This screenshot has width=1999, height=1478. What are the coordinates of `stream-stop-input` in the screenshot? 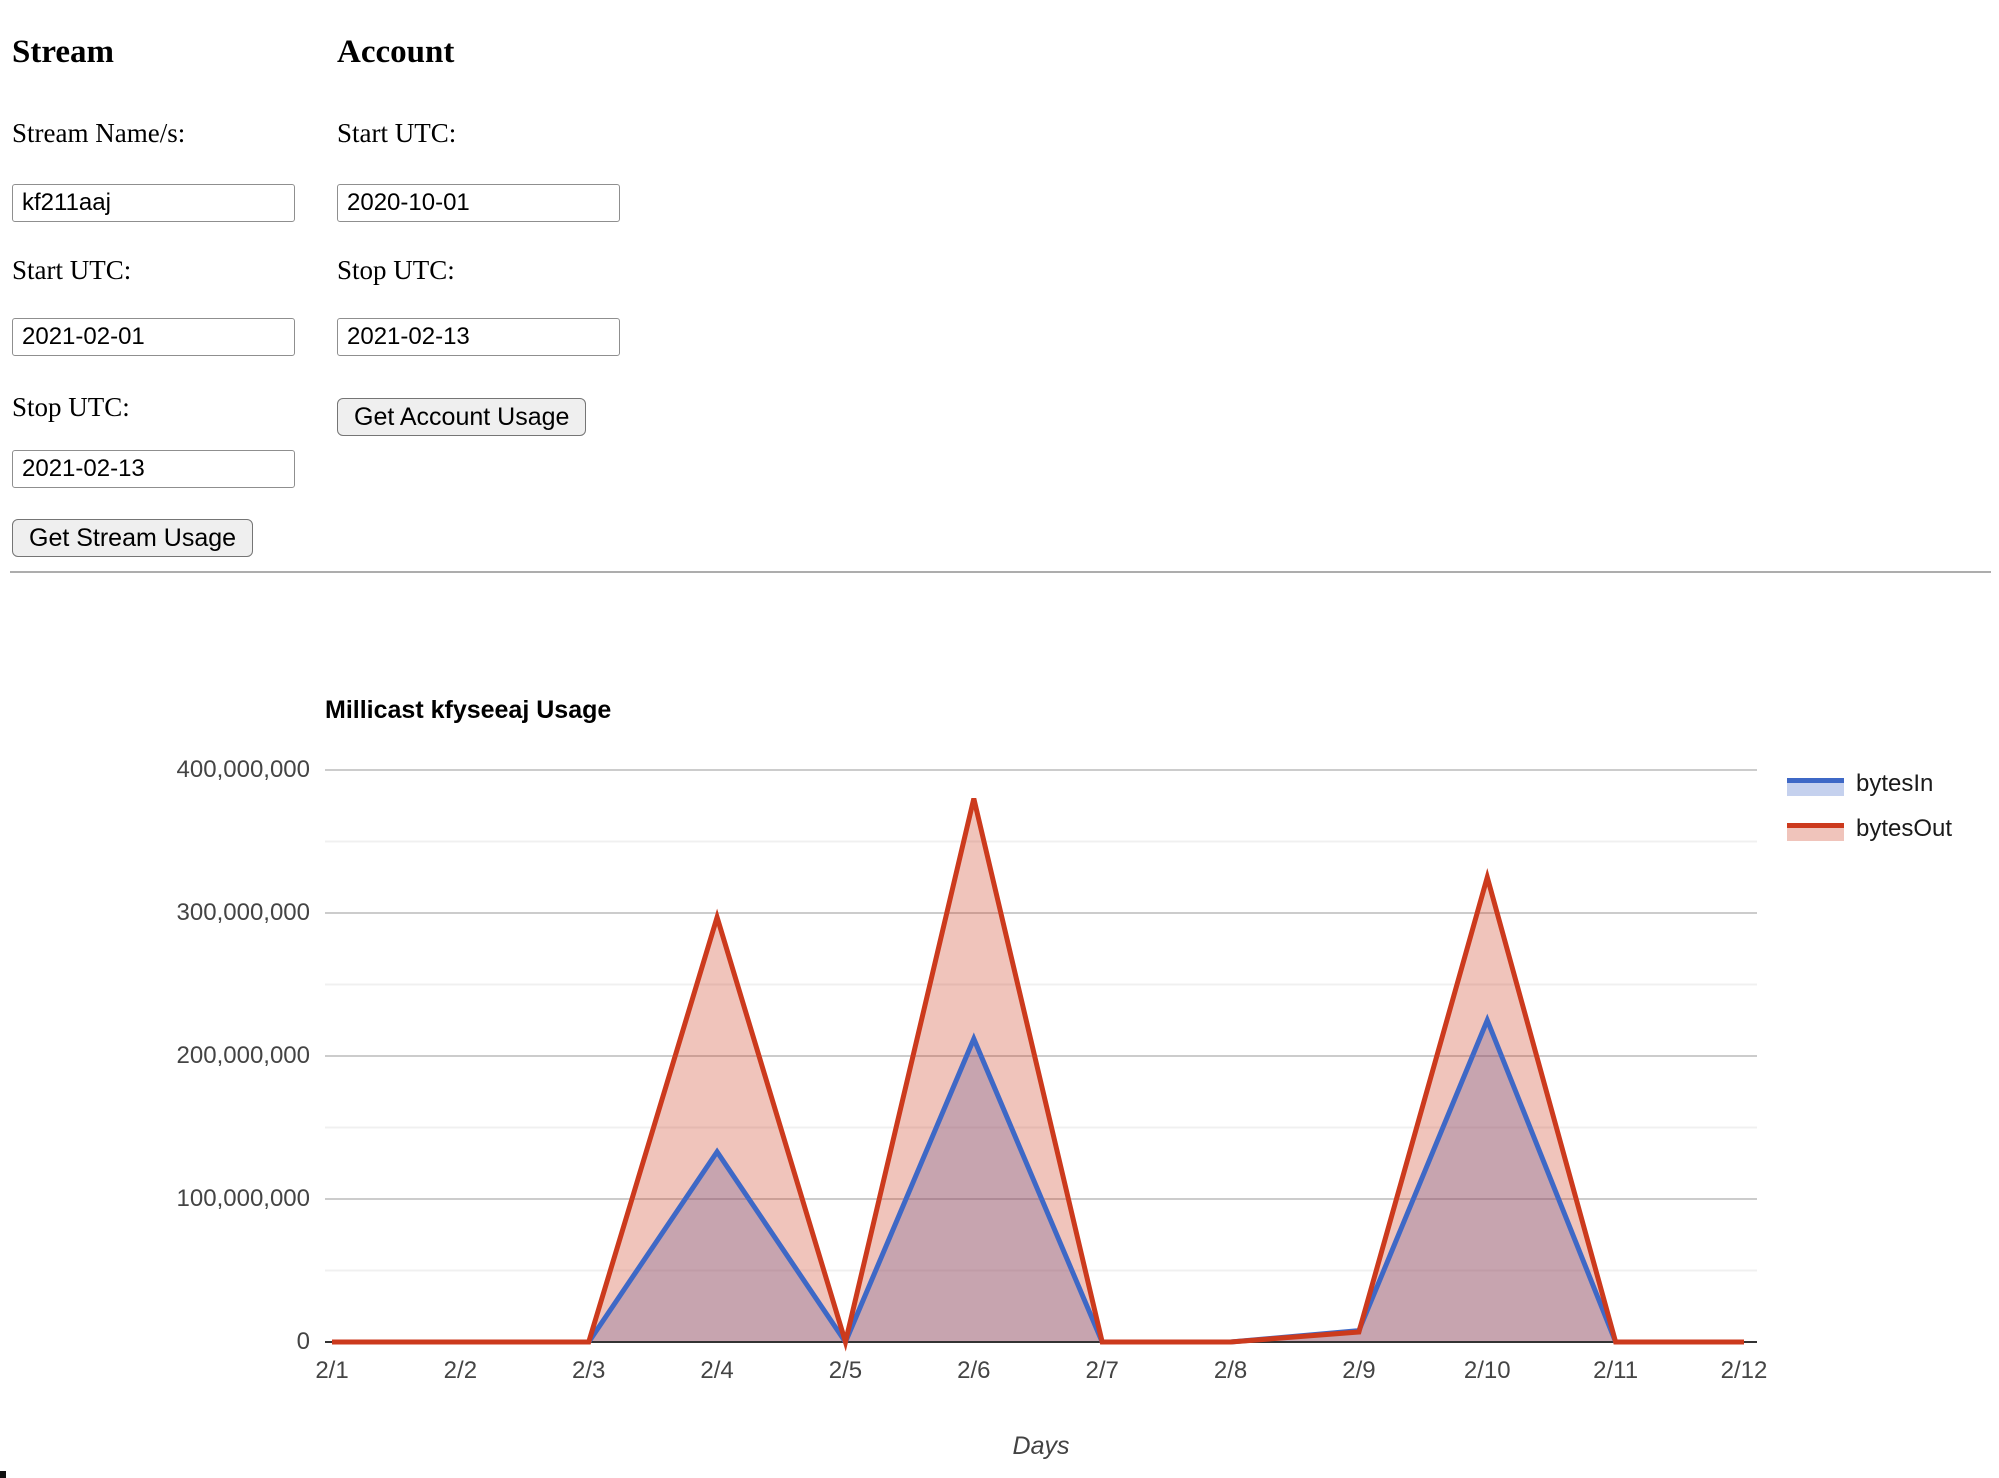 It's located at (153, 469).